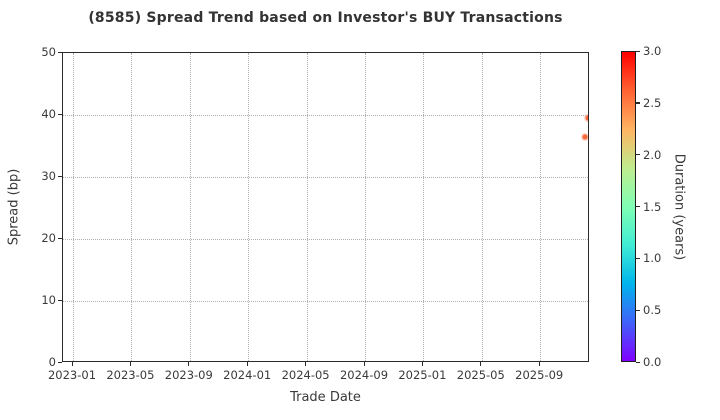  What do you see at coordinates (652, 258) in the screenshot?
I see `colorbar-tick-label: 1.0` at bounding box center [652, 258].